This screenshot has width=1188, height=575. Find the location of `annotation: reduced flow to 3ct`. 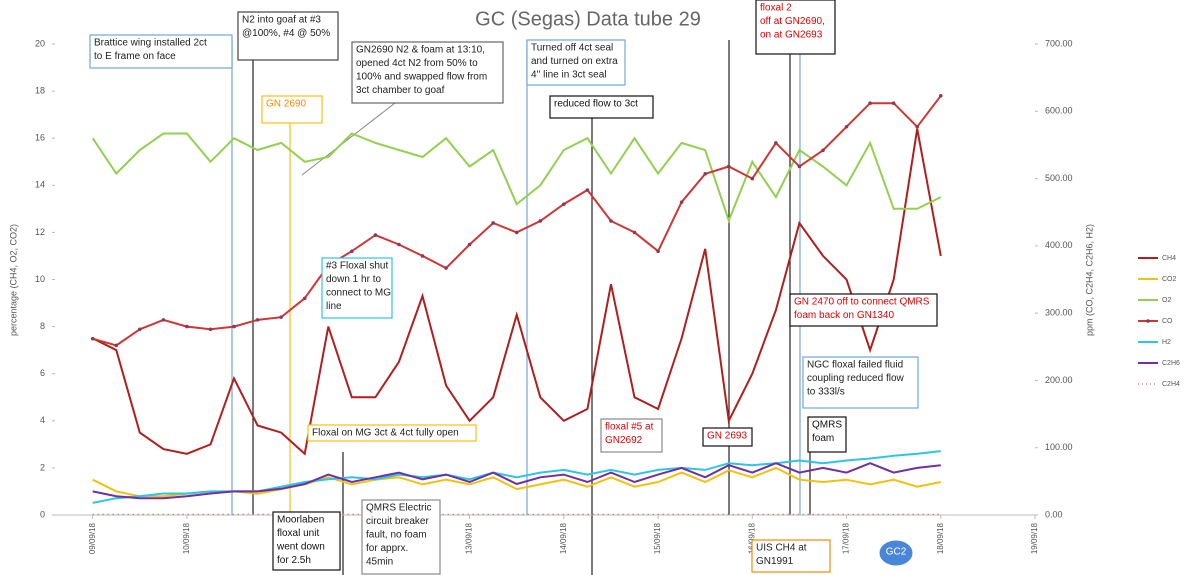

annotation: reduced flow to 3ct is located at coordinates (601, 107).